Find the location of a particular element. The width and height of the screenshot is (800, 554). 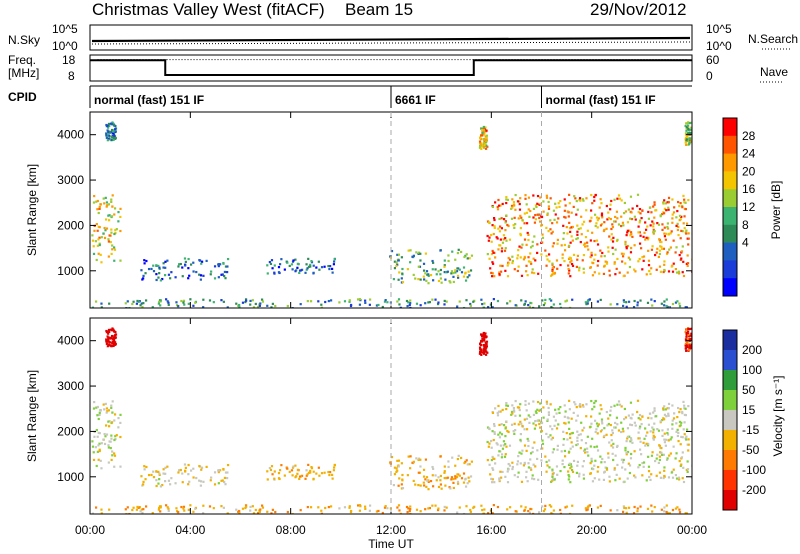

nsearch-tick-top: 10^5 is located at coordinates (719, 29).